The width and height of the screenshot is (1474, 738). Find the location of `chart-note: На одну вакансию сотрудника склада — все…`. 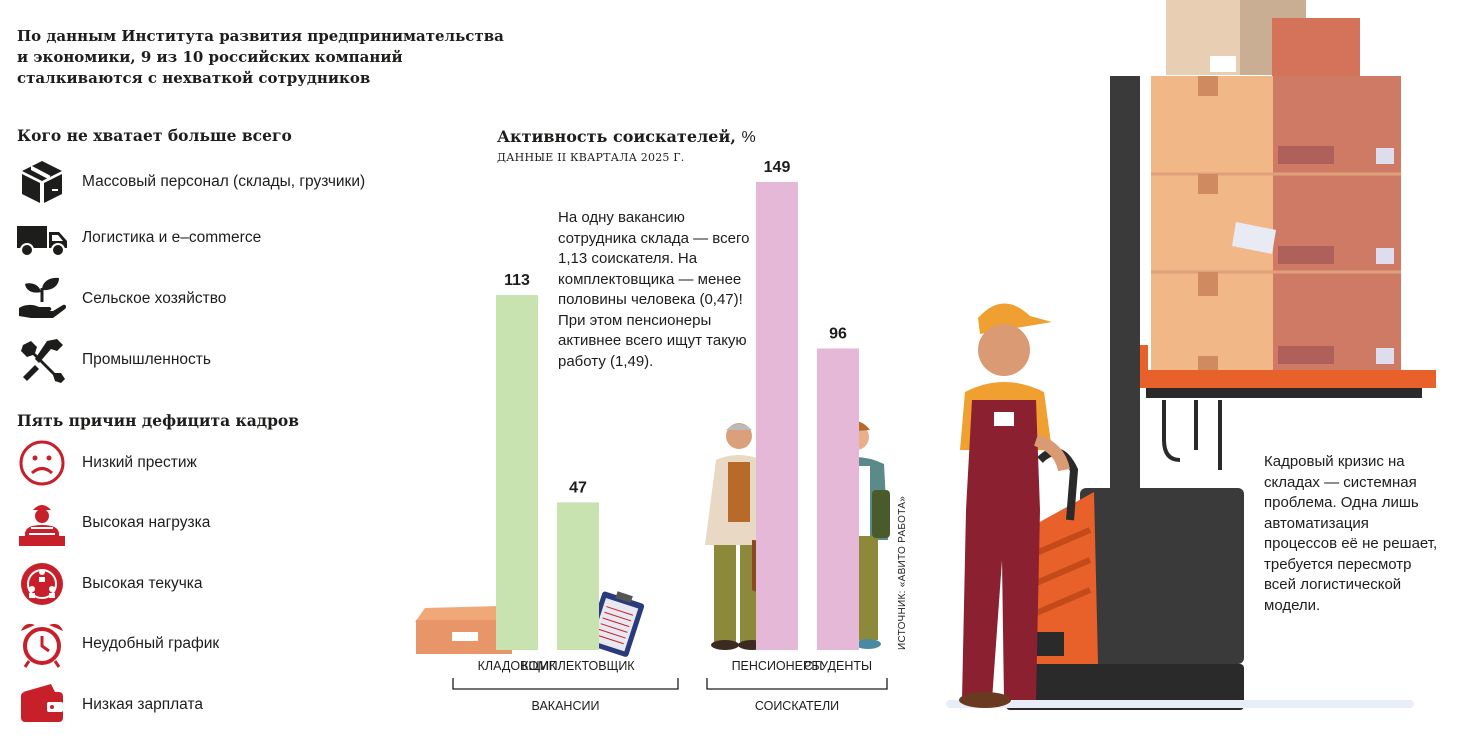

chart-note: На одну вакансию сотрудника склада — все… is located at coordinates (654, 289).